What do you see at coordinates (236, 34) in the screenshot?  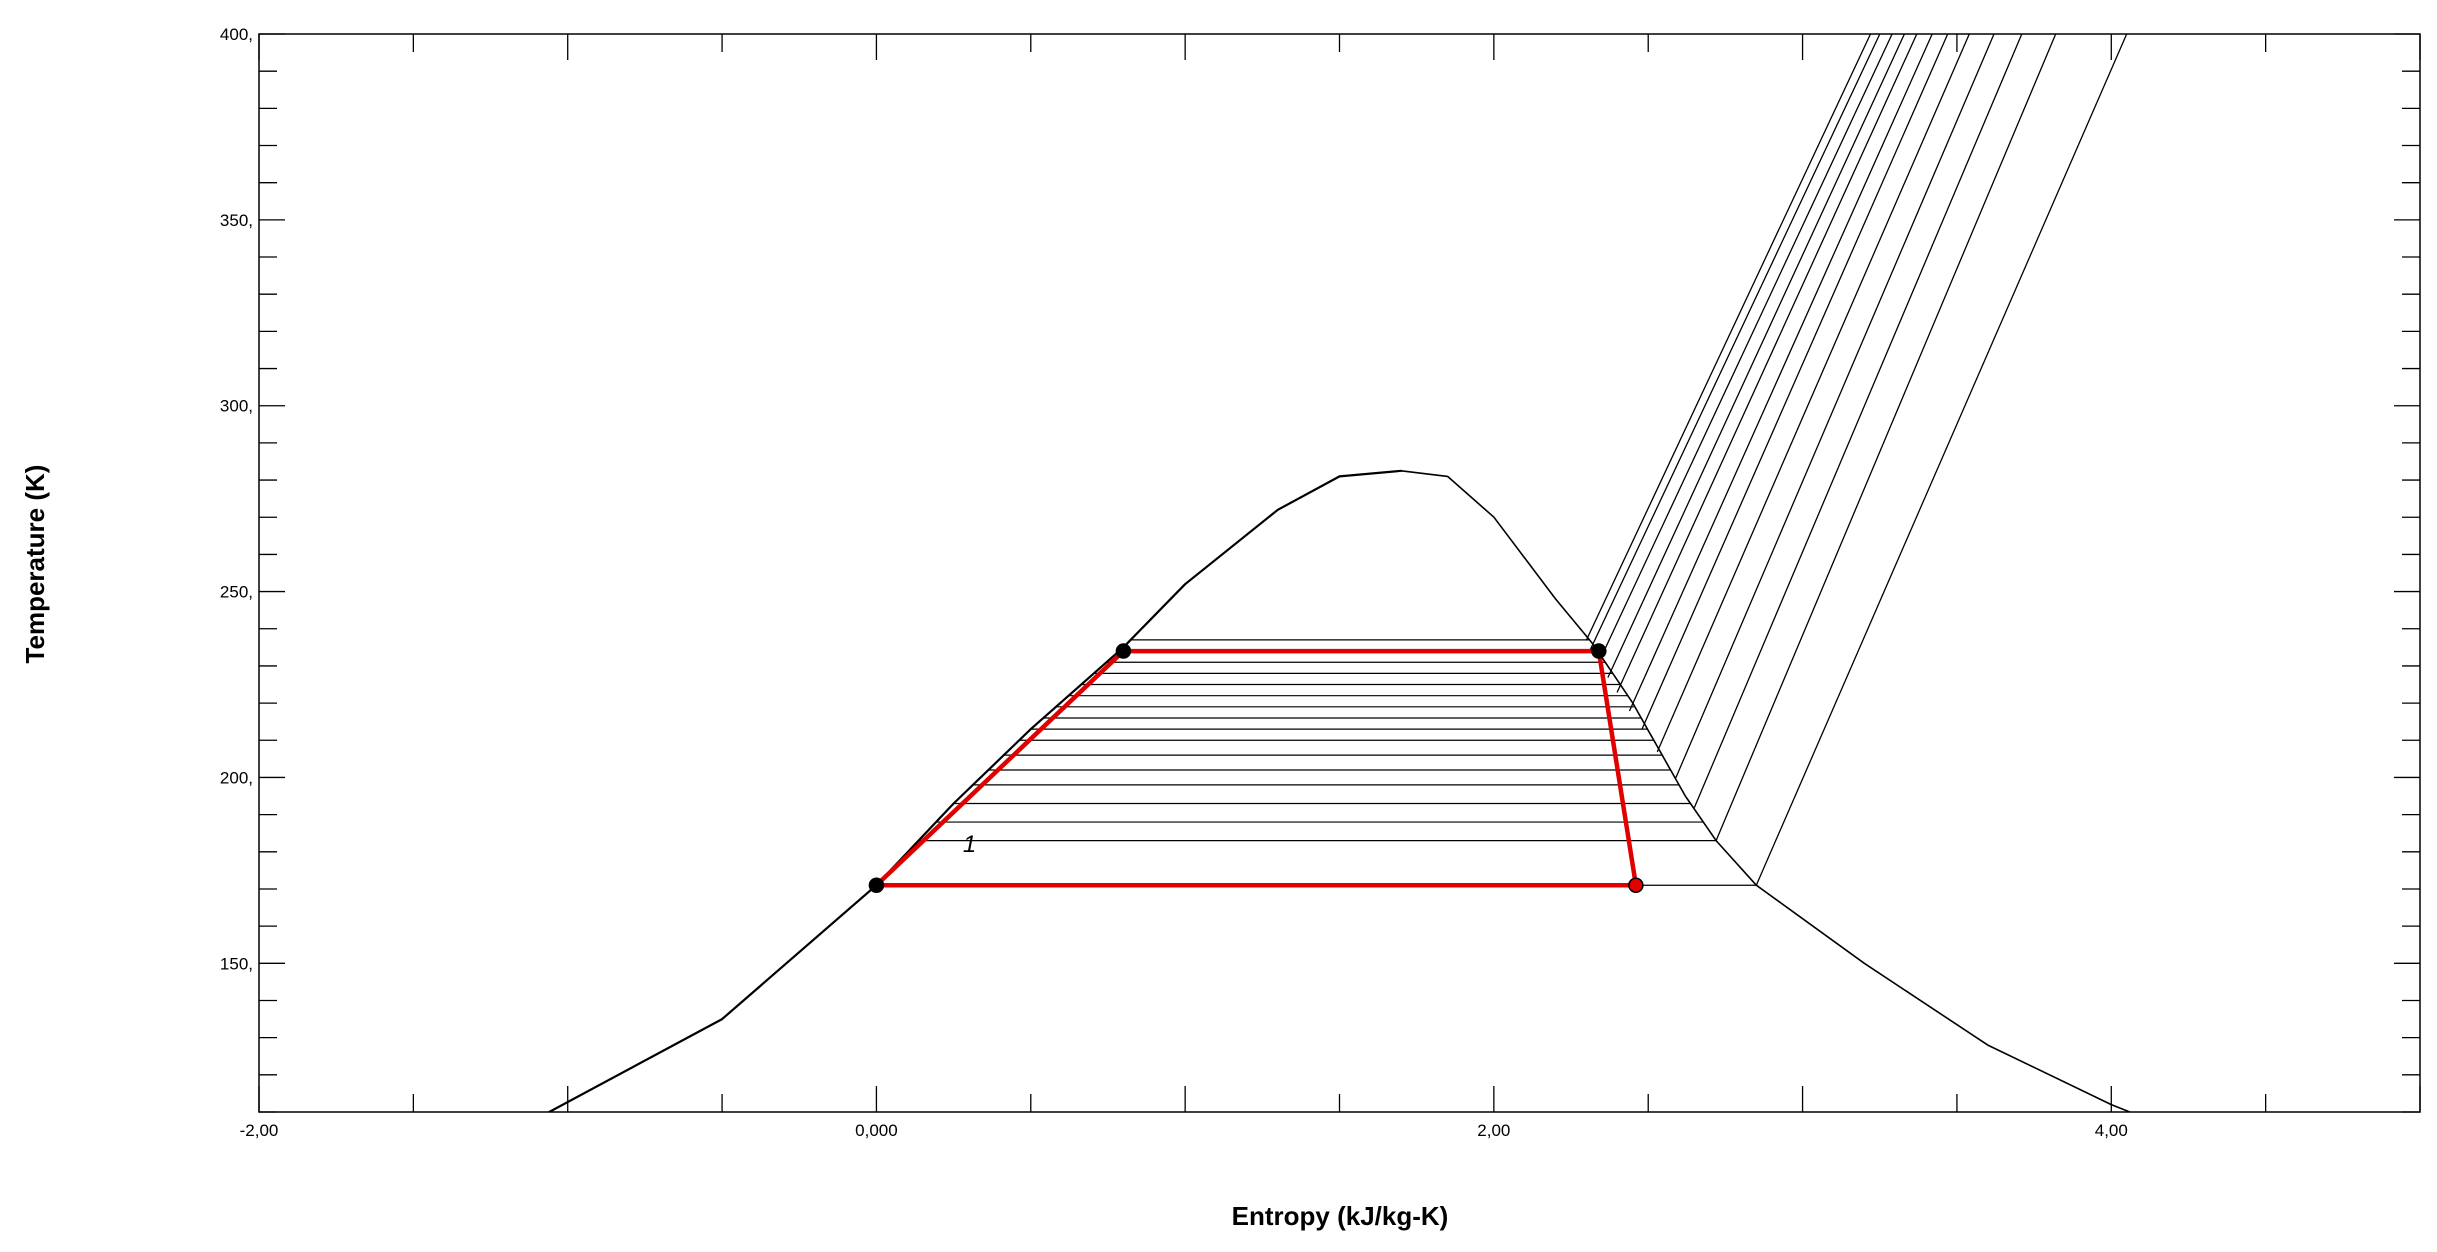 I see `y-tick-label: 400,` at bounding box center [236, 34].